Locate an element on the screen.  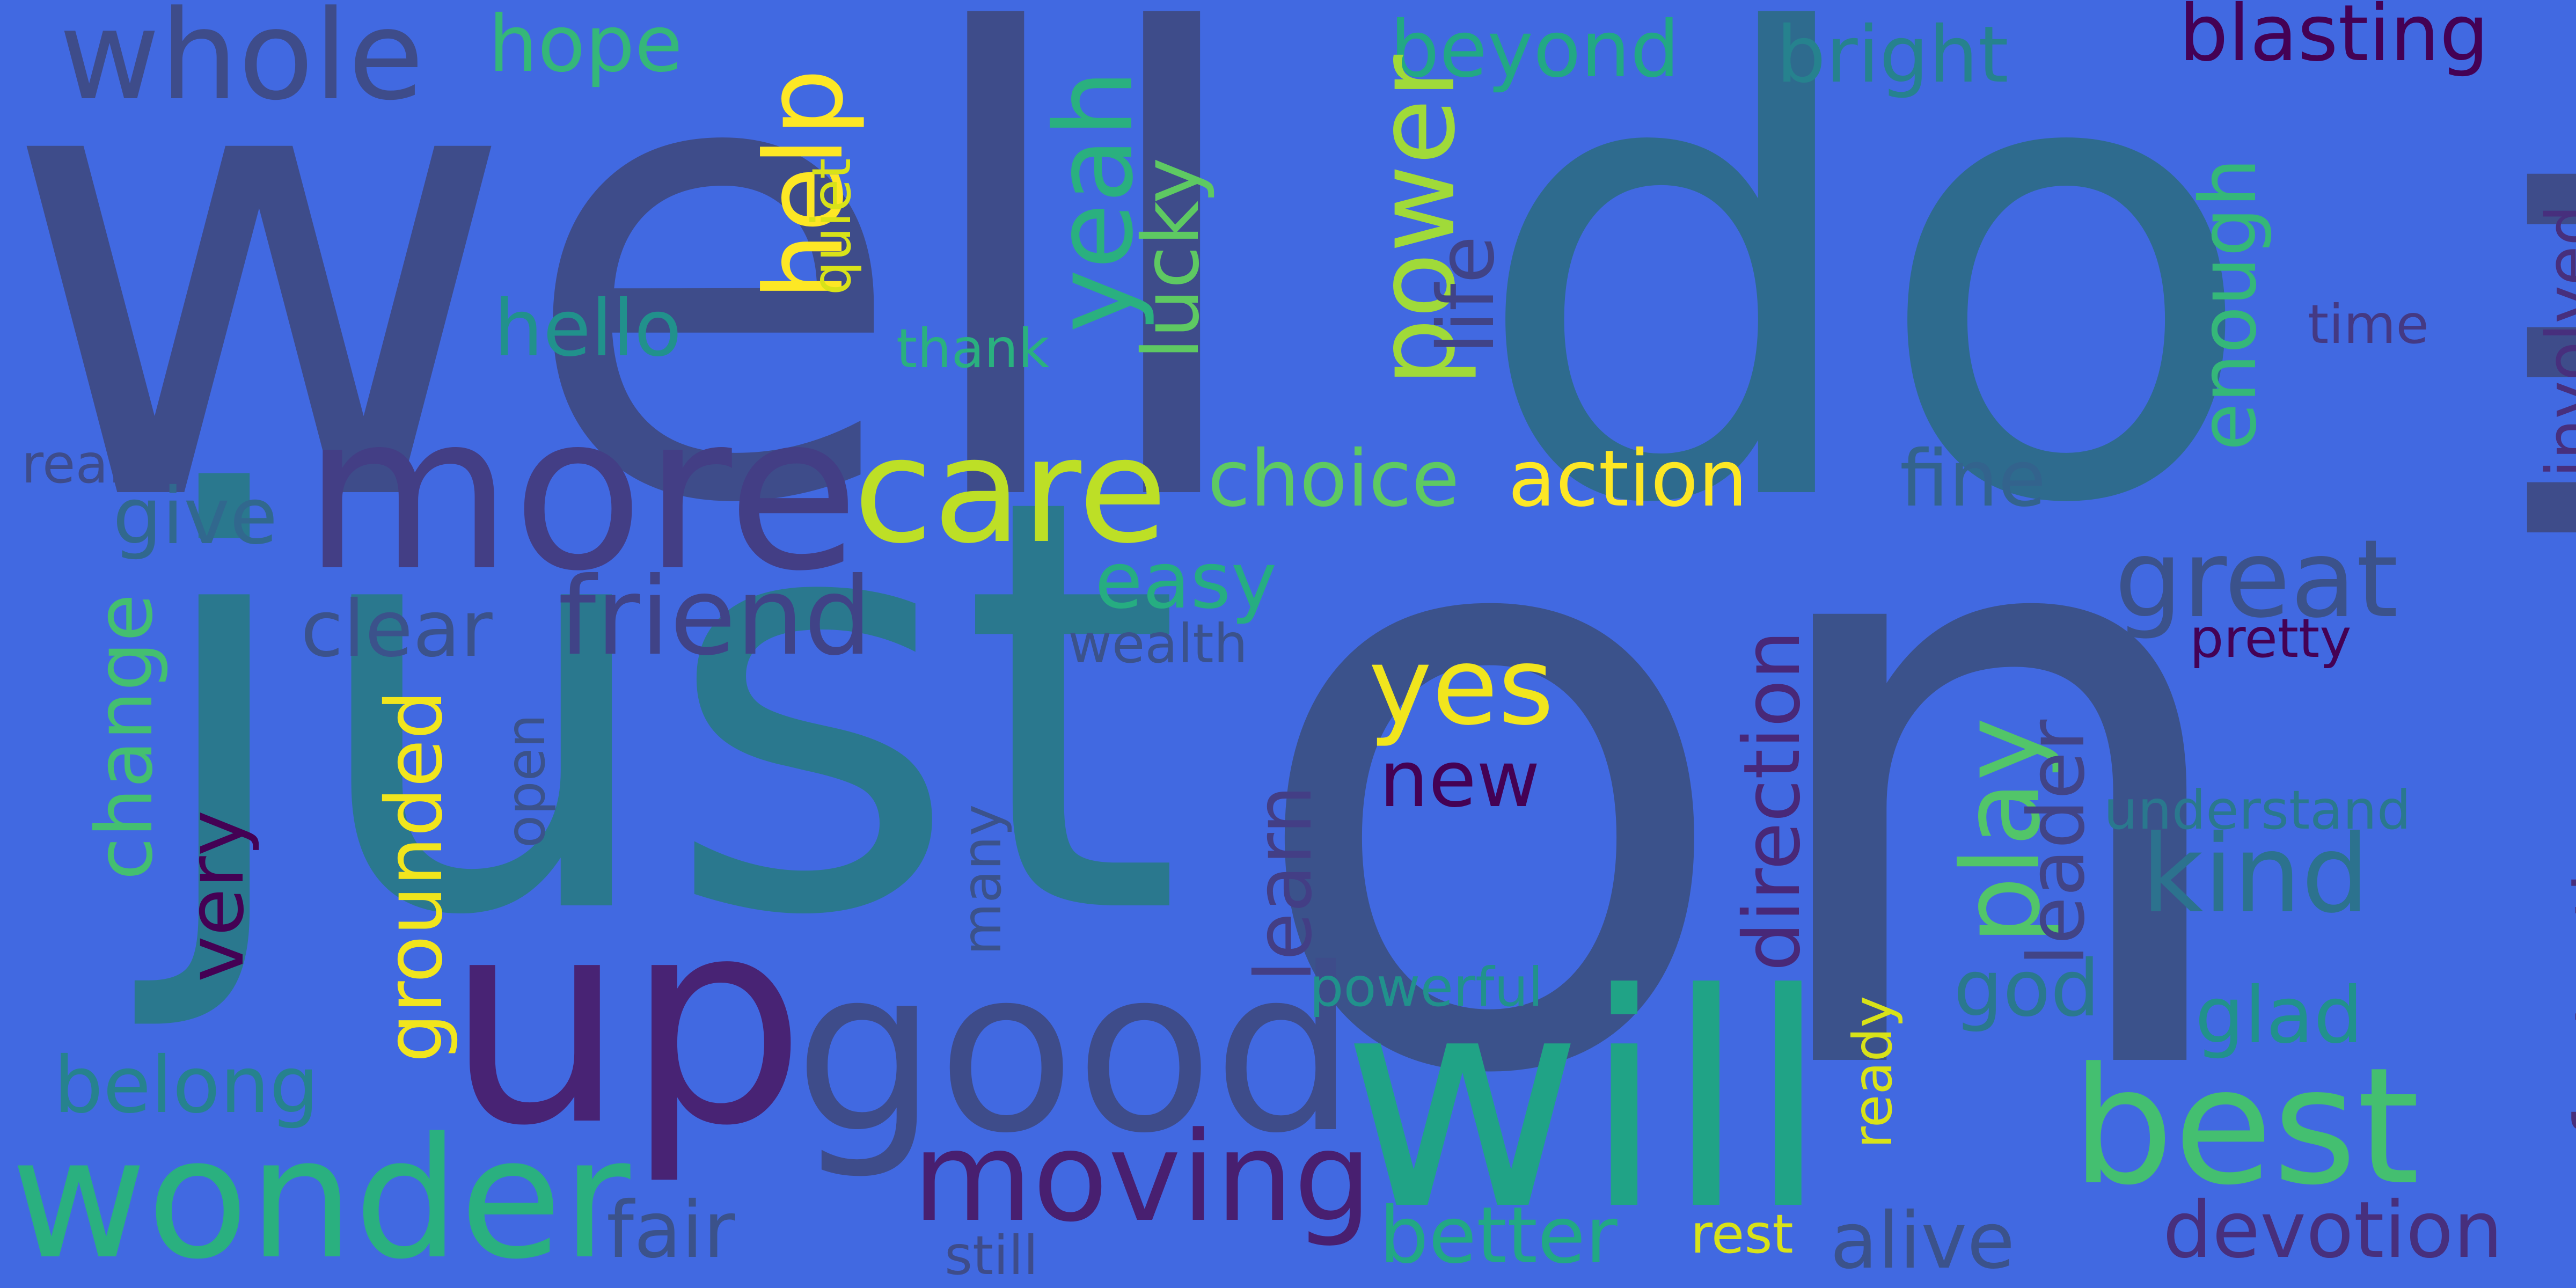
word-involved: involved is located at coordinates (2554, 341).